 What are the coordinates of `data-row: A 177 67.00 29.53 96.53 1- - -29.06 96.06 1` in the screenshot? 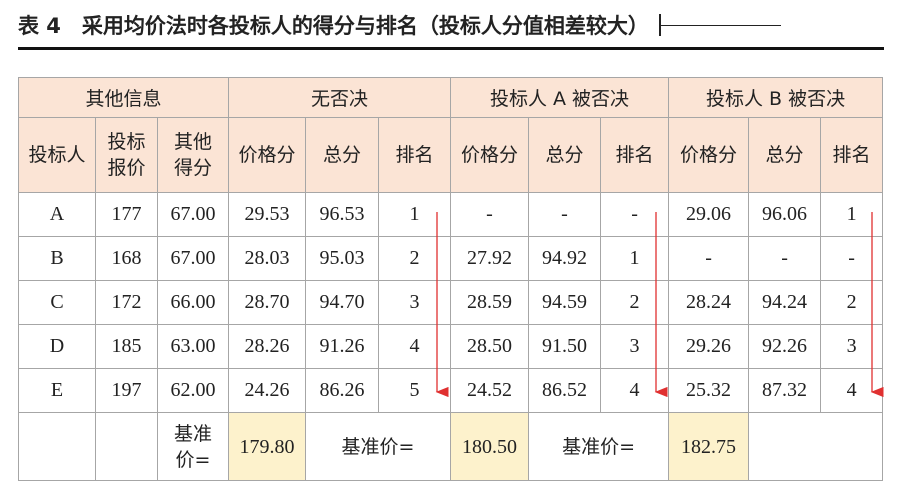 It's located at (451, 214).